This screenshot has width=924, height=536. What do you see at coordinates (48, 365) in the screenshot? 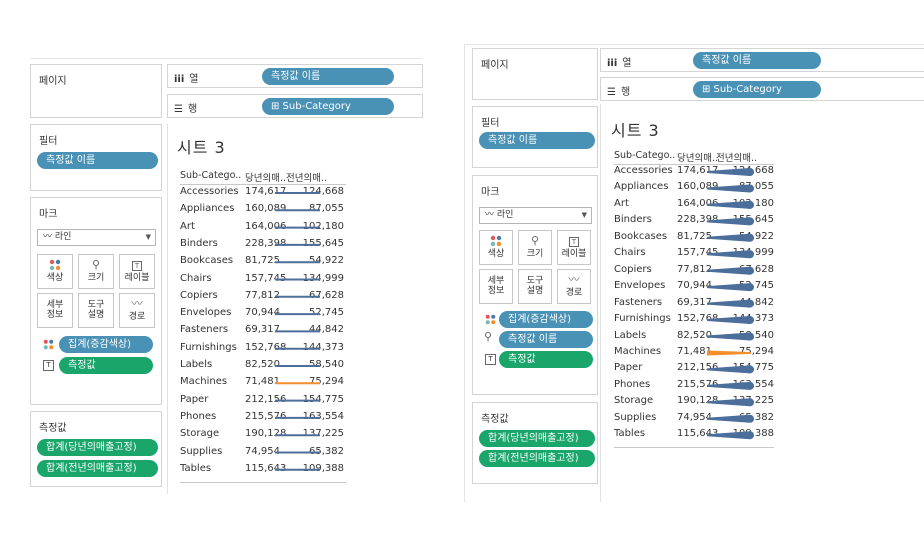
I see `label-icon: T` at bounding box center [48, 365].